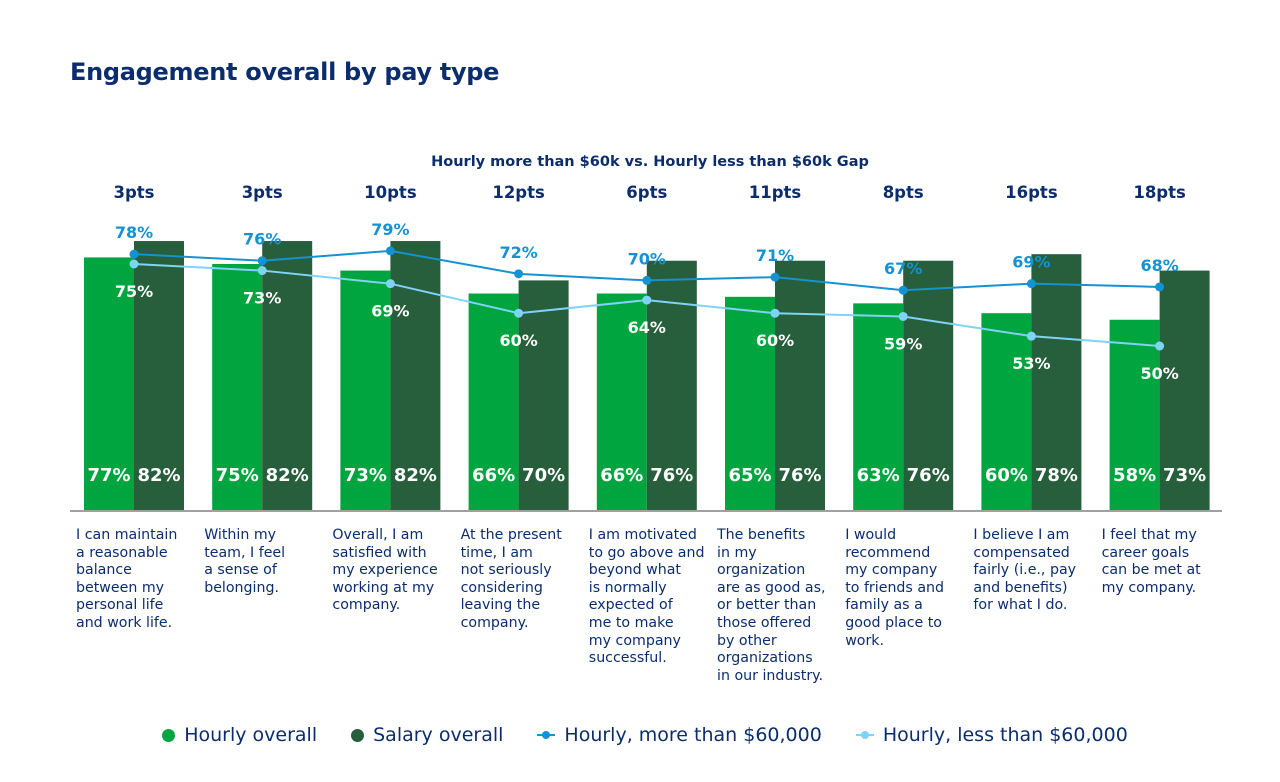 The width and height of the screenshot is (1280, 782). What do you see at coordinates (1134, 475) in the screenshot?
I see `bar-label-hourly: 58%` at bounding box center [1134, 475].